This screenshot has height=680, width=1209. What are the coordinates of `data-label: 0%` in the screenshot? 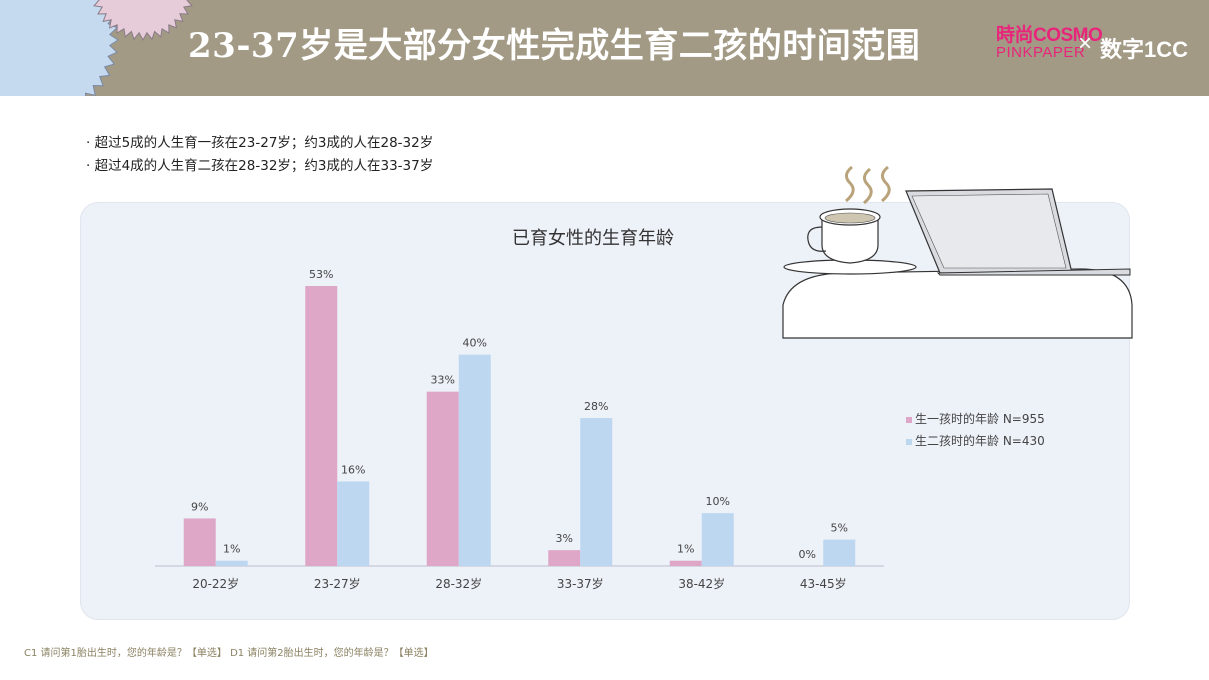 It's located at (807, 554).